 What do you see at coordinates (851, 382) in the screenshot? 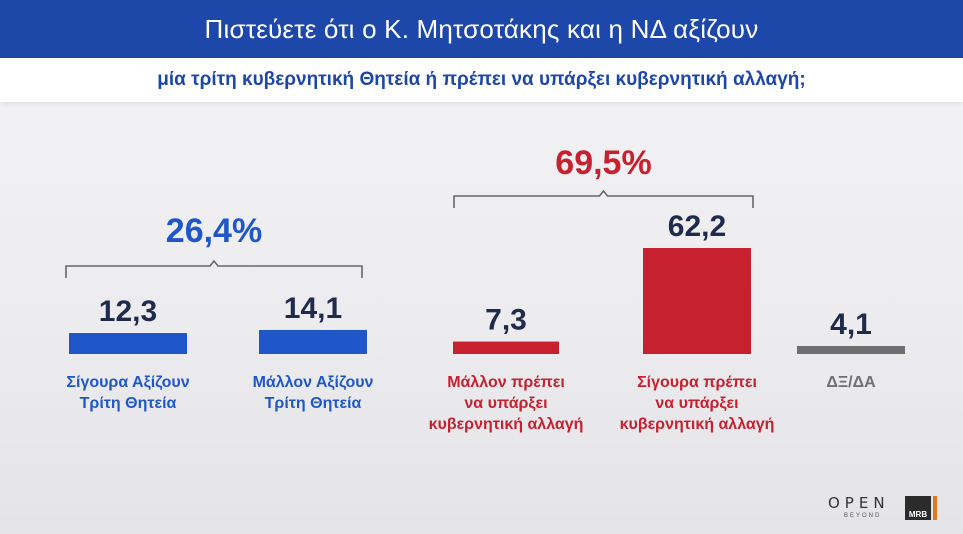
I see `category-label-5-line-1: ΔΞ/ΔΑ` at bounding box center [851, 382].